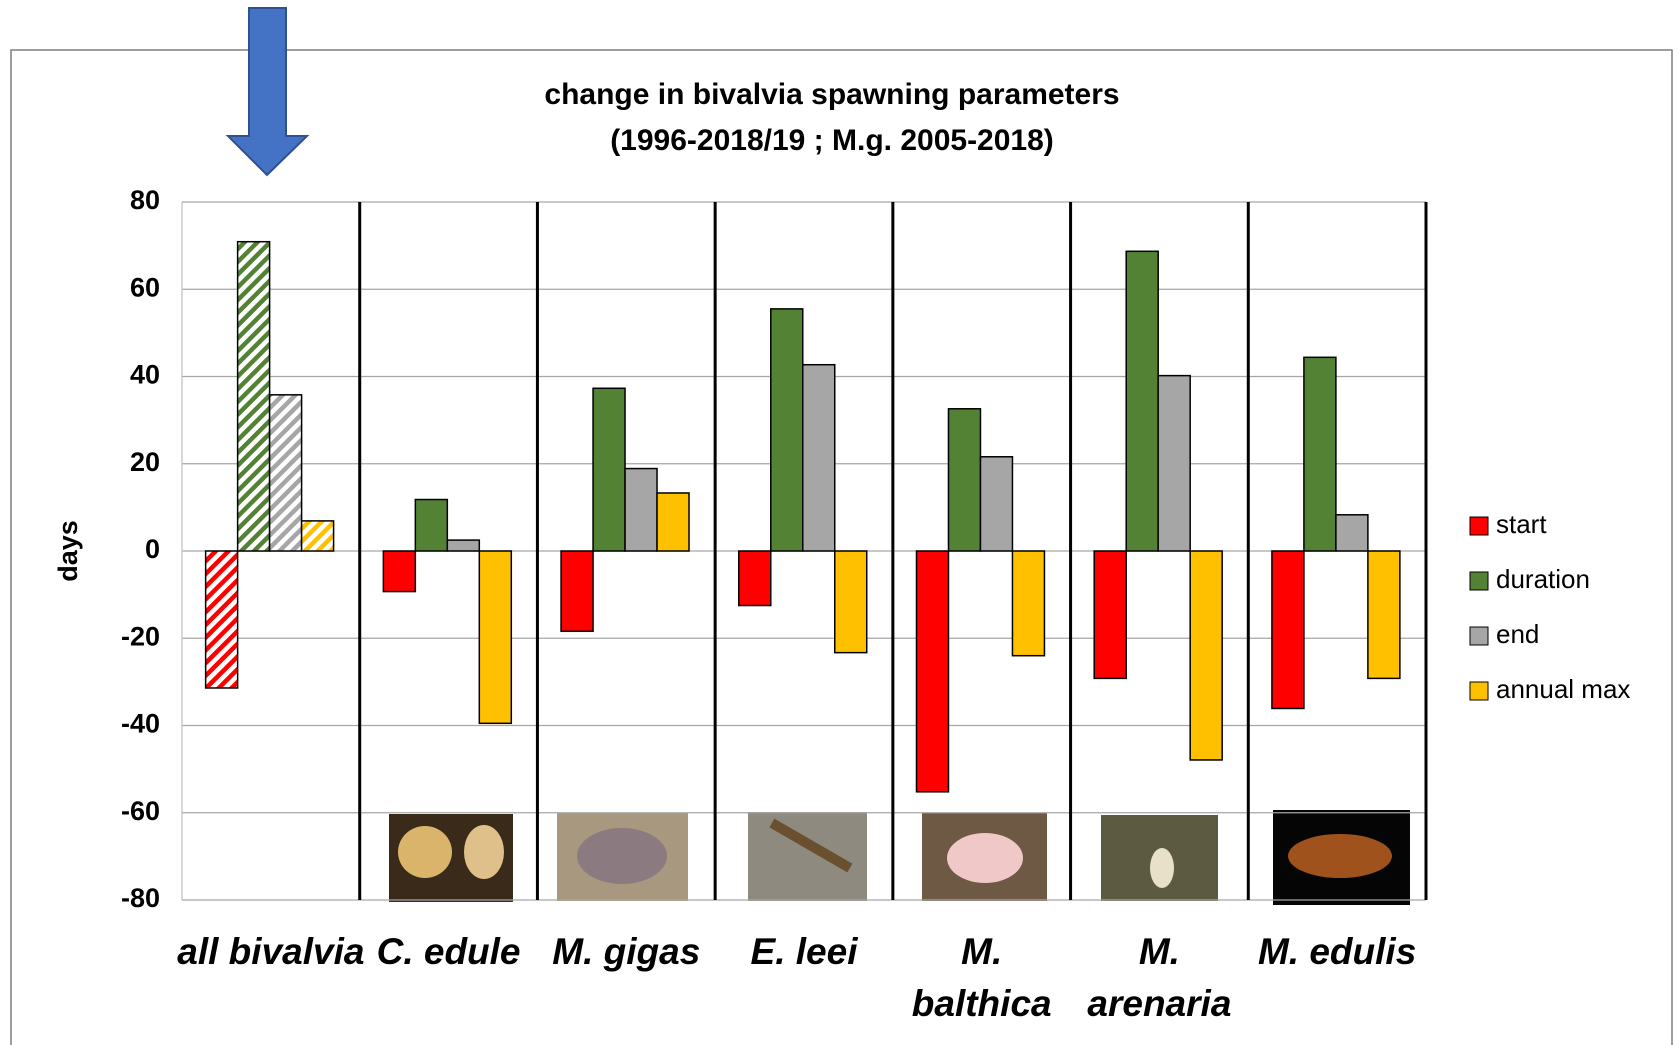 The height and width of the screenshot is (1045, 1679). Describe the element at coordinates (140, 724) in the screenshot. I see `y-tick-label: -40` at that location.